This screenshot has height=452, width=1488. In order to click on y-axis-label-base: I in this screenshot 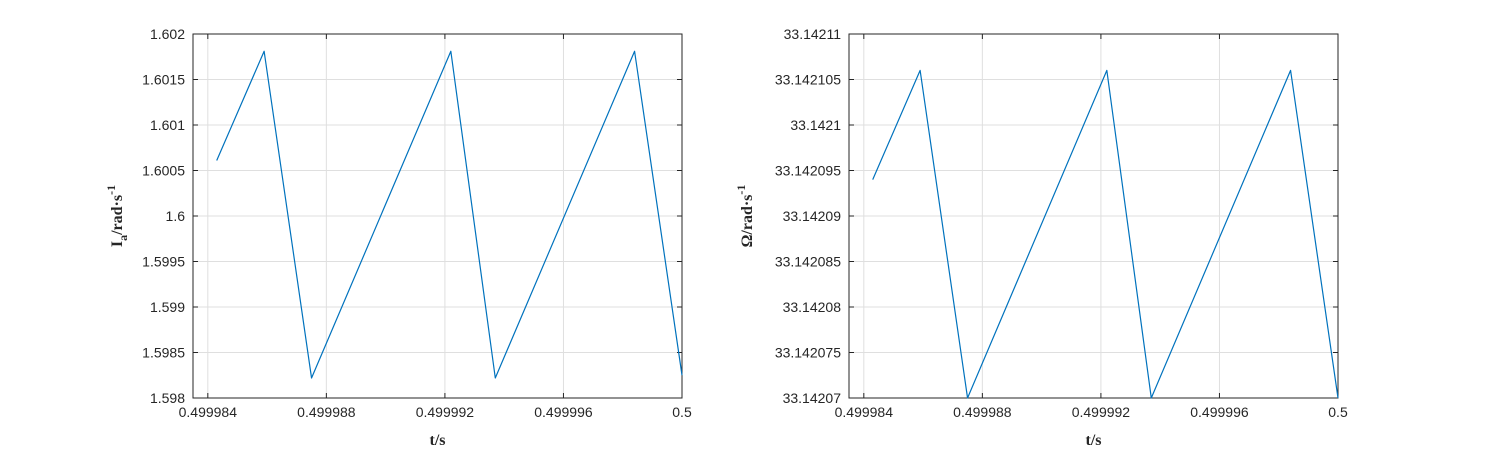, I will do `click(117, 244)`.